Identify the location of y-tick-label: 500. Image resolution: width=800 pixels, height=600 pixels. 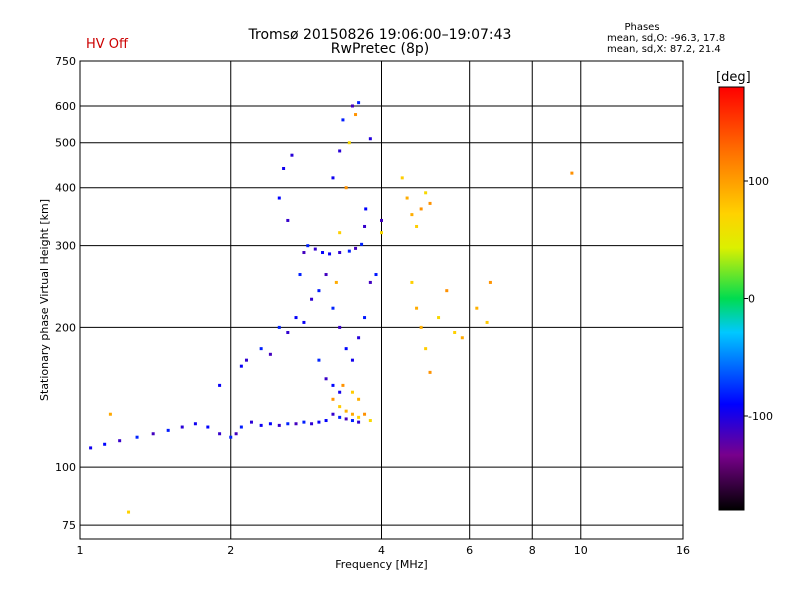
(65, 143).